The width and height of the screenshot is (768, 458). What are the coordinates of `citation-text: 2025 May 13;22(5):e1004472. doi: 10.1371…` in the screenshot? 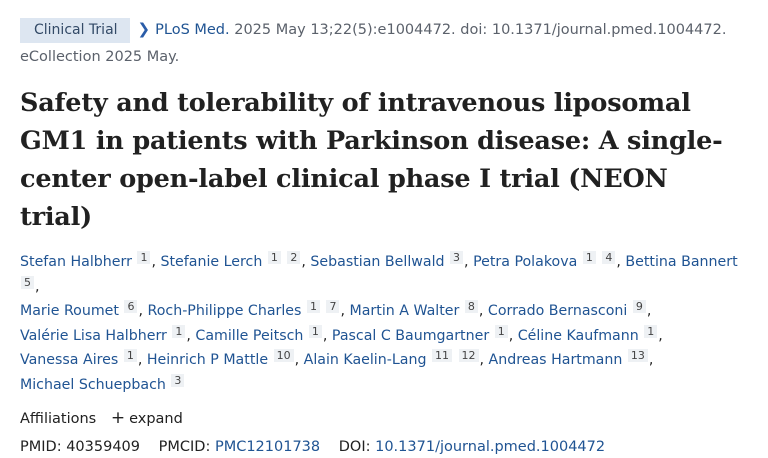 It's located at (480, 30).